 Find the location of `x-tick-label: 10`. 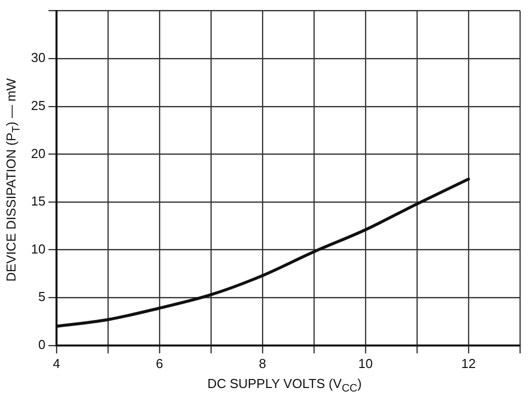

x-tick-label: 10 is located at coordinates (365, 363).